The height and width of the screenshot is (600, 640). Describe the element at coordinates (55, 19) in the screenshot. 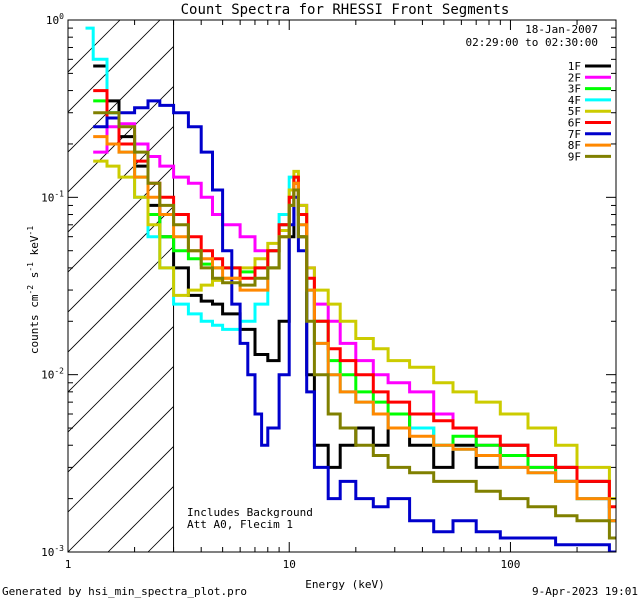

I see `y-tick-label: 10⁰` at that location.